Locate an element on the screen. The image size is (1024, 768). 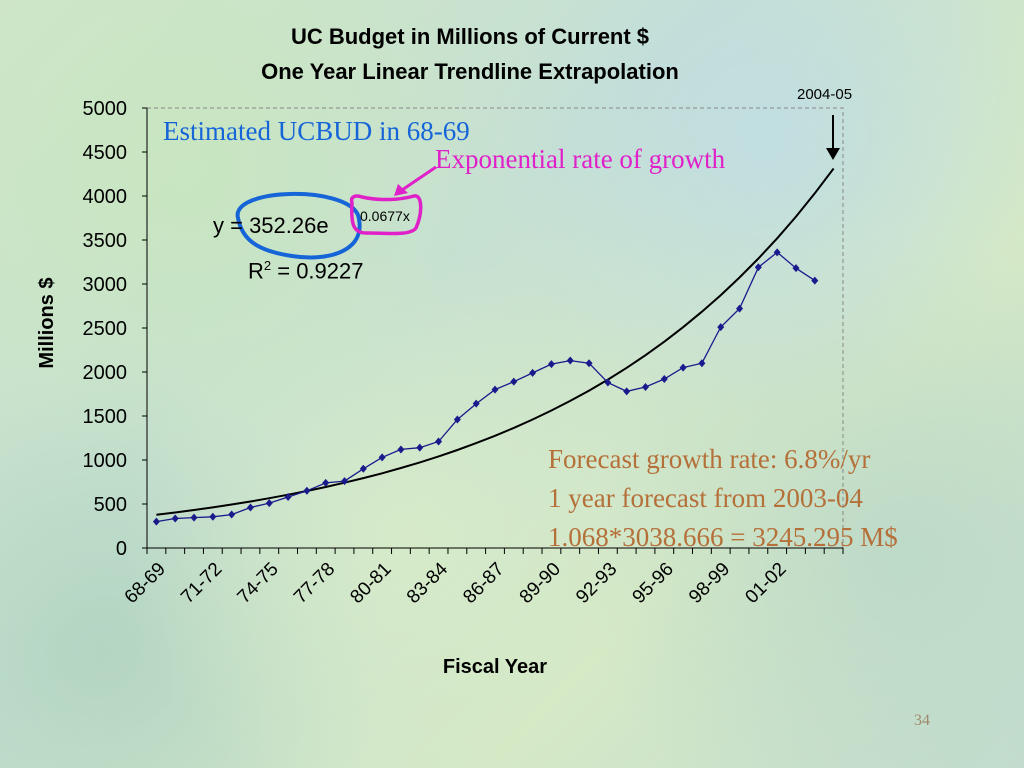
forecast-line-2: 1 year forecast from 2003-04 is located at coordinates (705, 498).